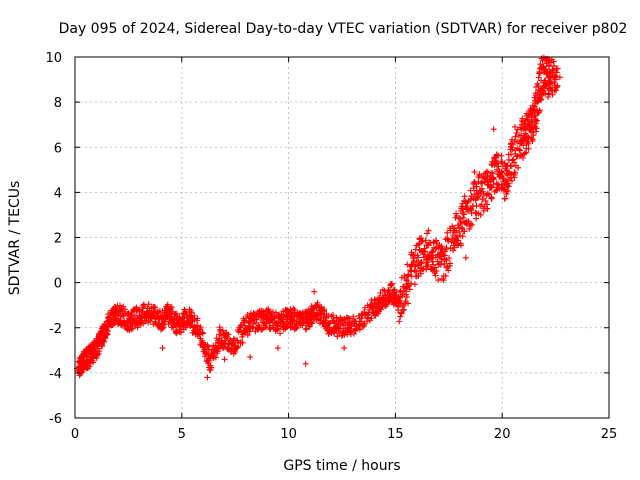 This screenshot has width=640, height=480. What do you see at coordinates (55, 329) in the screenshot?
I see `y-tick-label: -2` at bounding box center [55, 329].